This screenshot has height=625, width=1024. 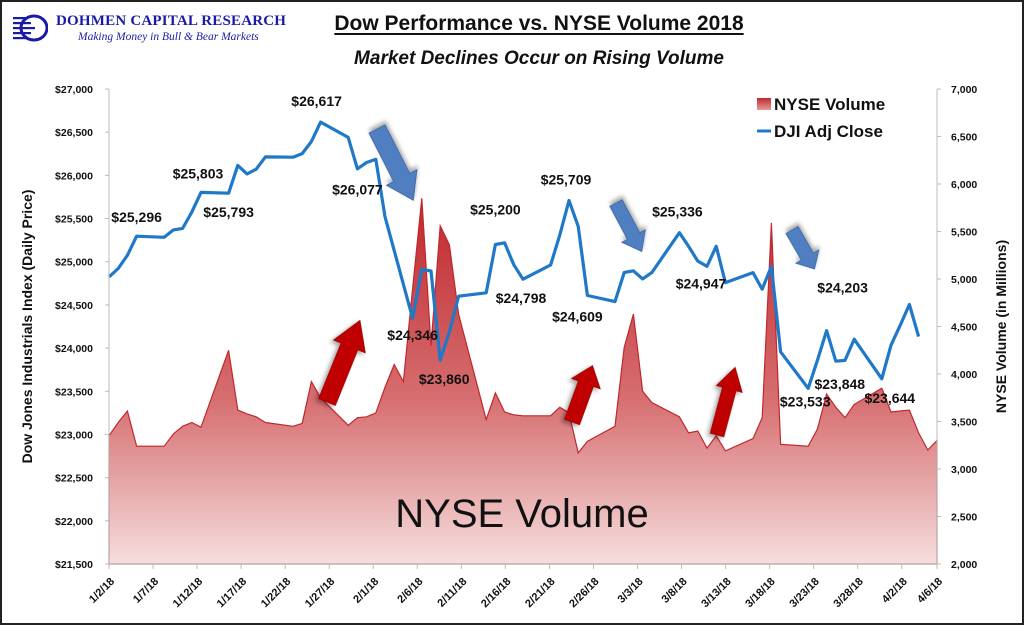 I want to click on left-tick-label: $23,000, so click(x=74, y=435).